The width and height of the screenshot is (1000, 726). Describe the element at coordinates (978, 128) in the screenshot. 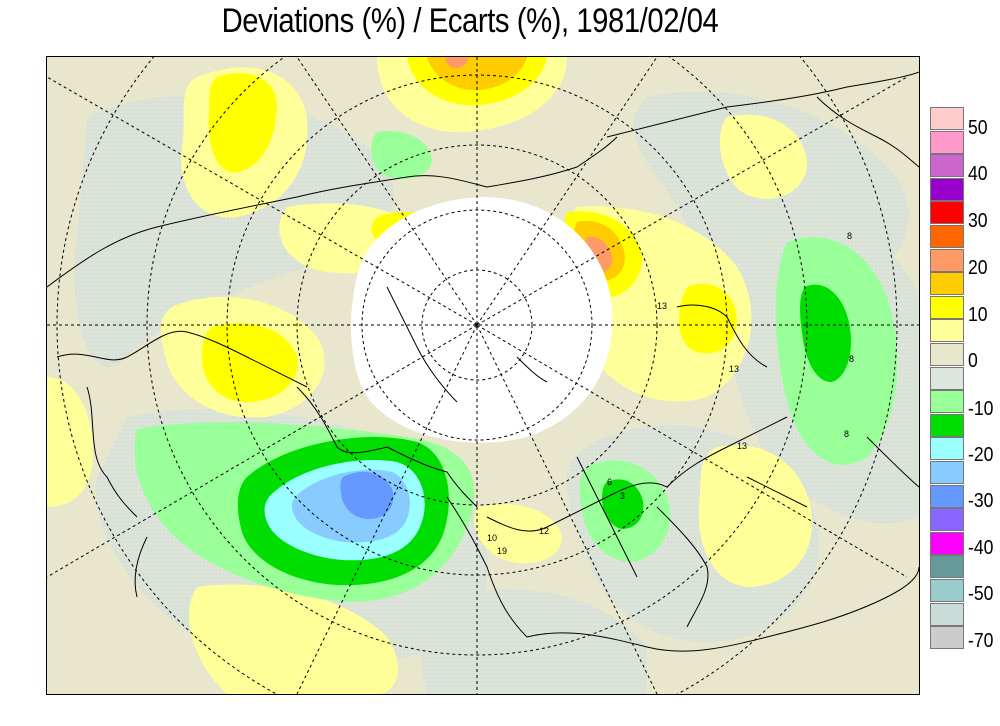

I see `legend-label: 50` at that location.